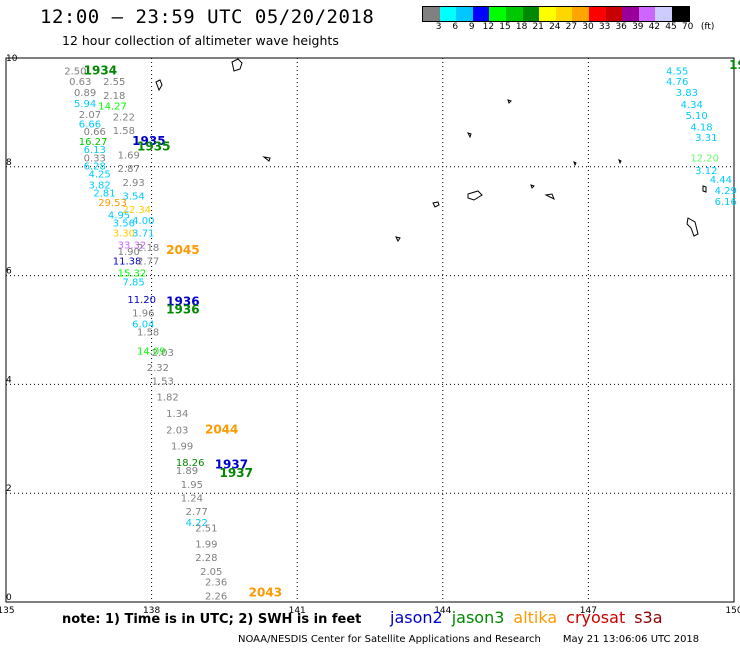 The width and height of the screenshot is (740, 650). Describe the element at coordinates (571, 27) in the screenshot. I see `color-scale-label: 27` at that location.